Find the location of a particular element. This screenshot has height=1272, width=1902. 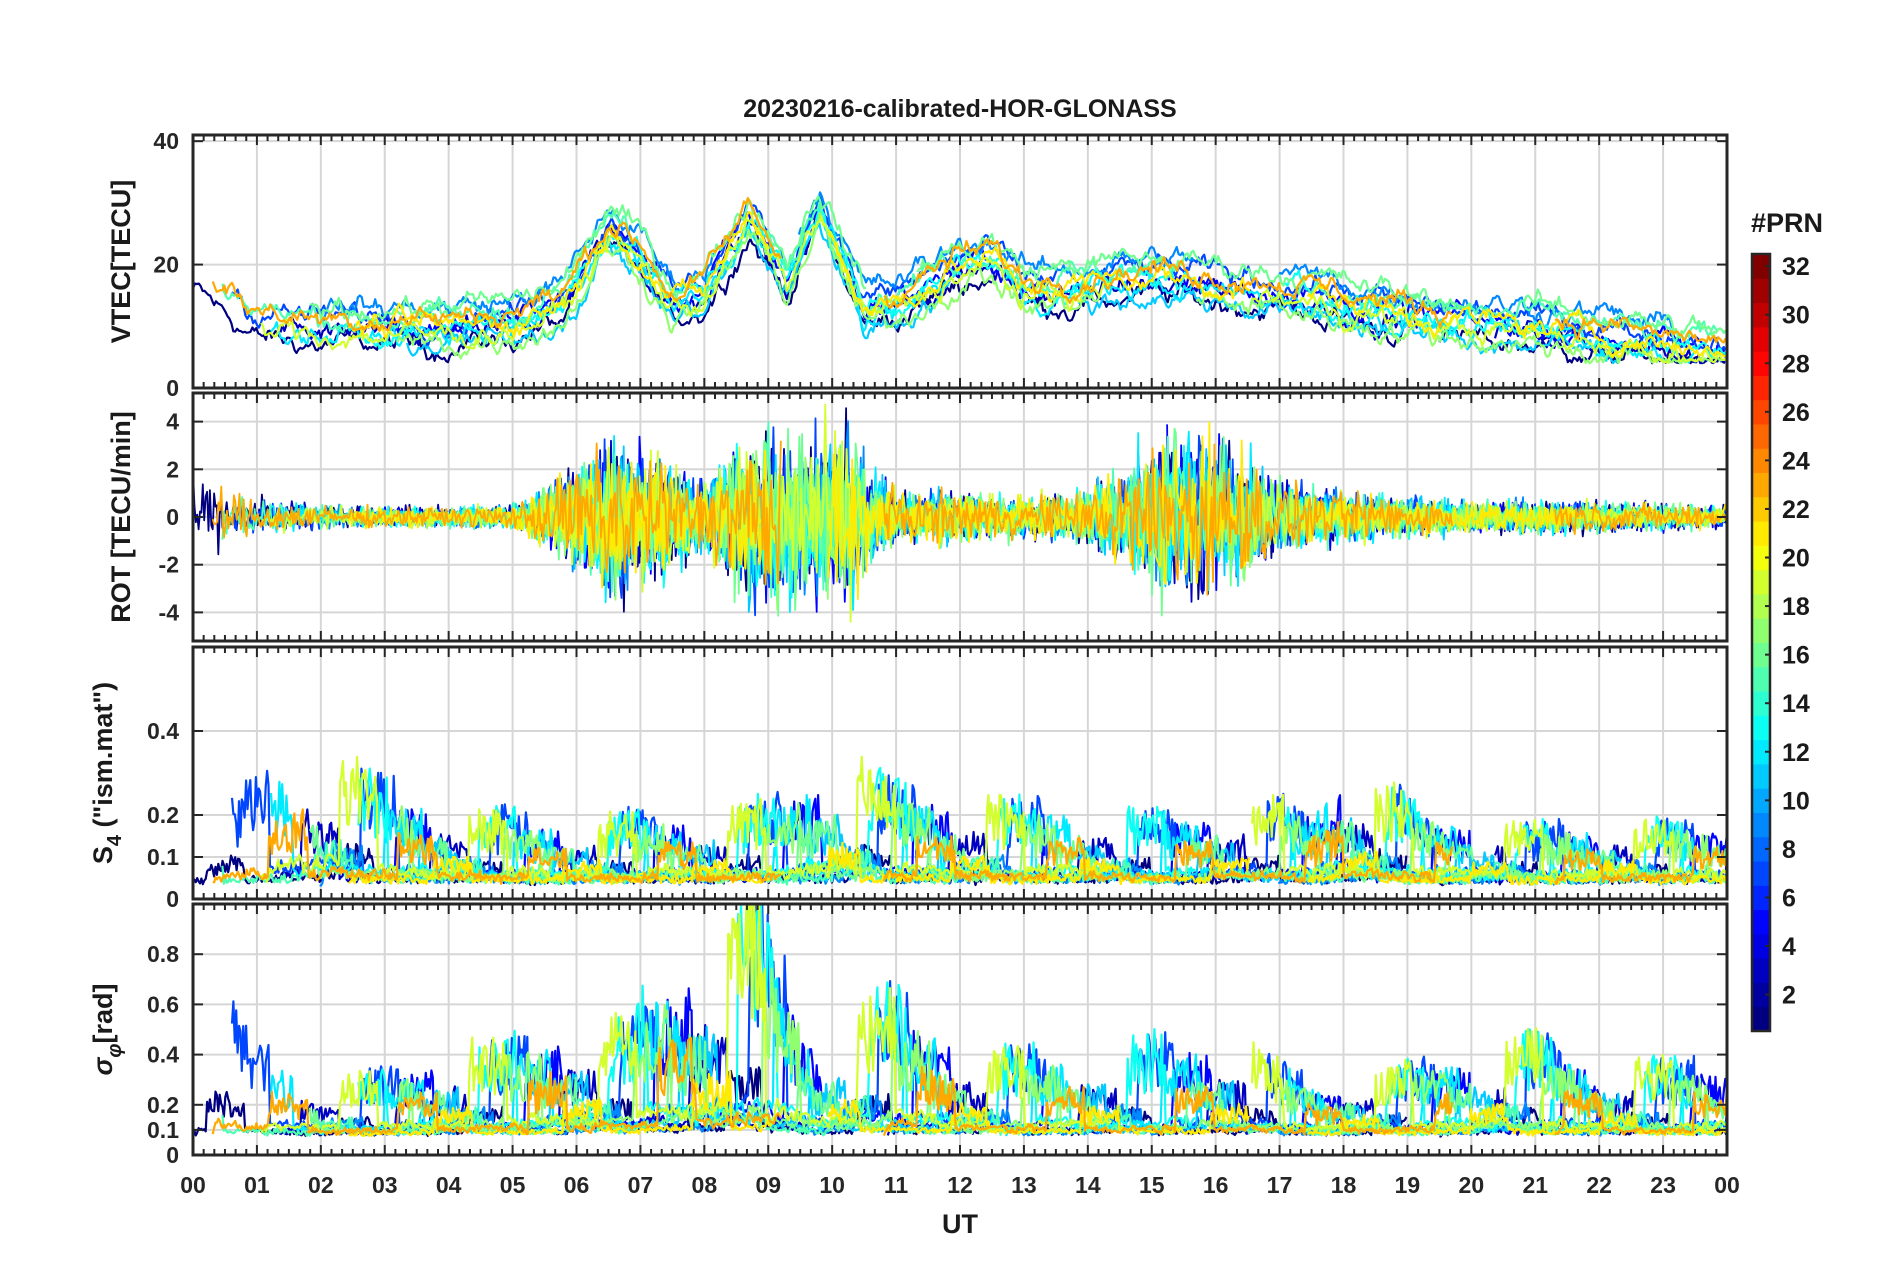

y-tick-label-sigphi: 0 is located at coordinates (172, 1155).